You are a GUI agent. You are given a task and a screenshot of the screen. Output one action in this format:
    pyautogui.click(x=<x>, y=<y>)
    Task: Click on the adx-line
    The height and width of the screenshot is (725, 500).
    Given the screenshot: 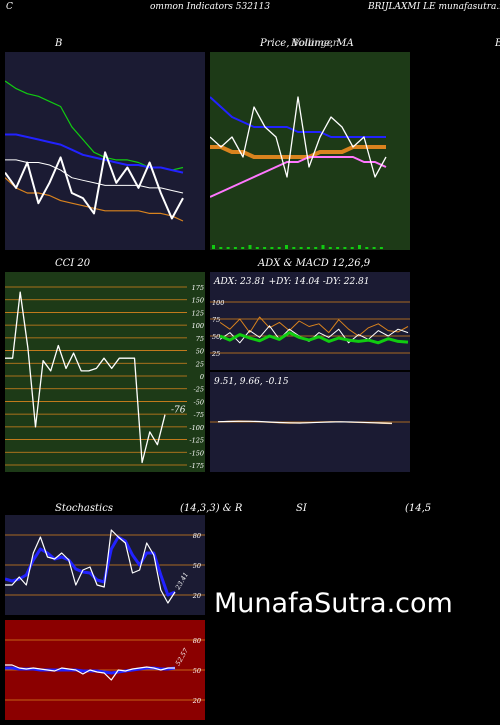 What is the action you would take?
    pyautogui.click(x=314, y=338)
    